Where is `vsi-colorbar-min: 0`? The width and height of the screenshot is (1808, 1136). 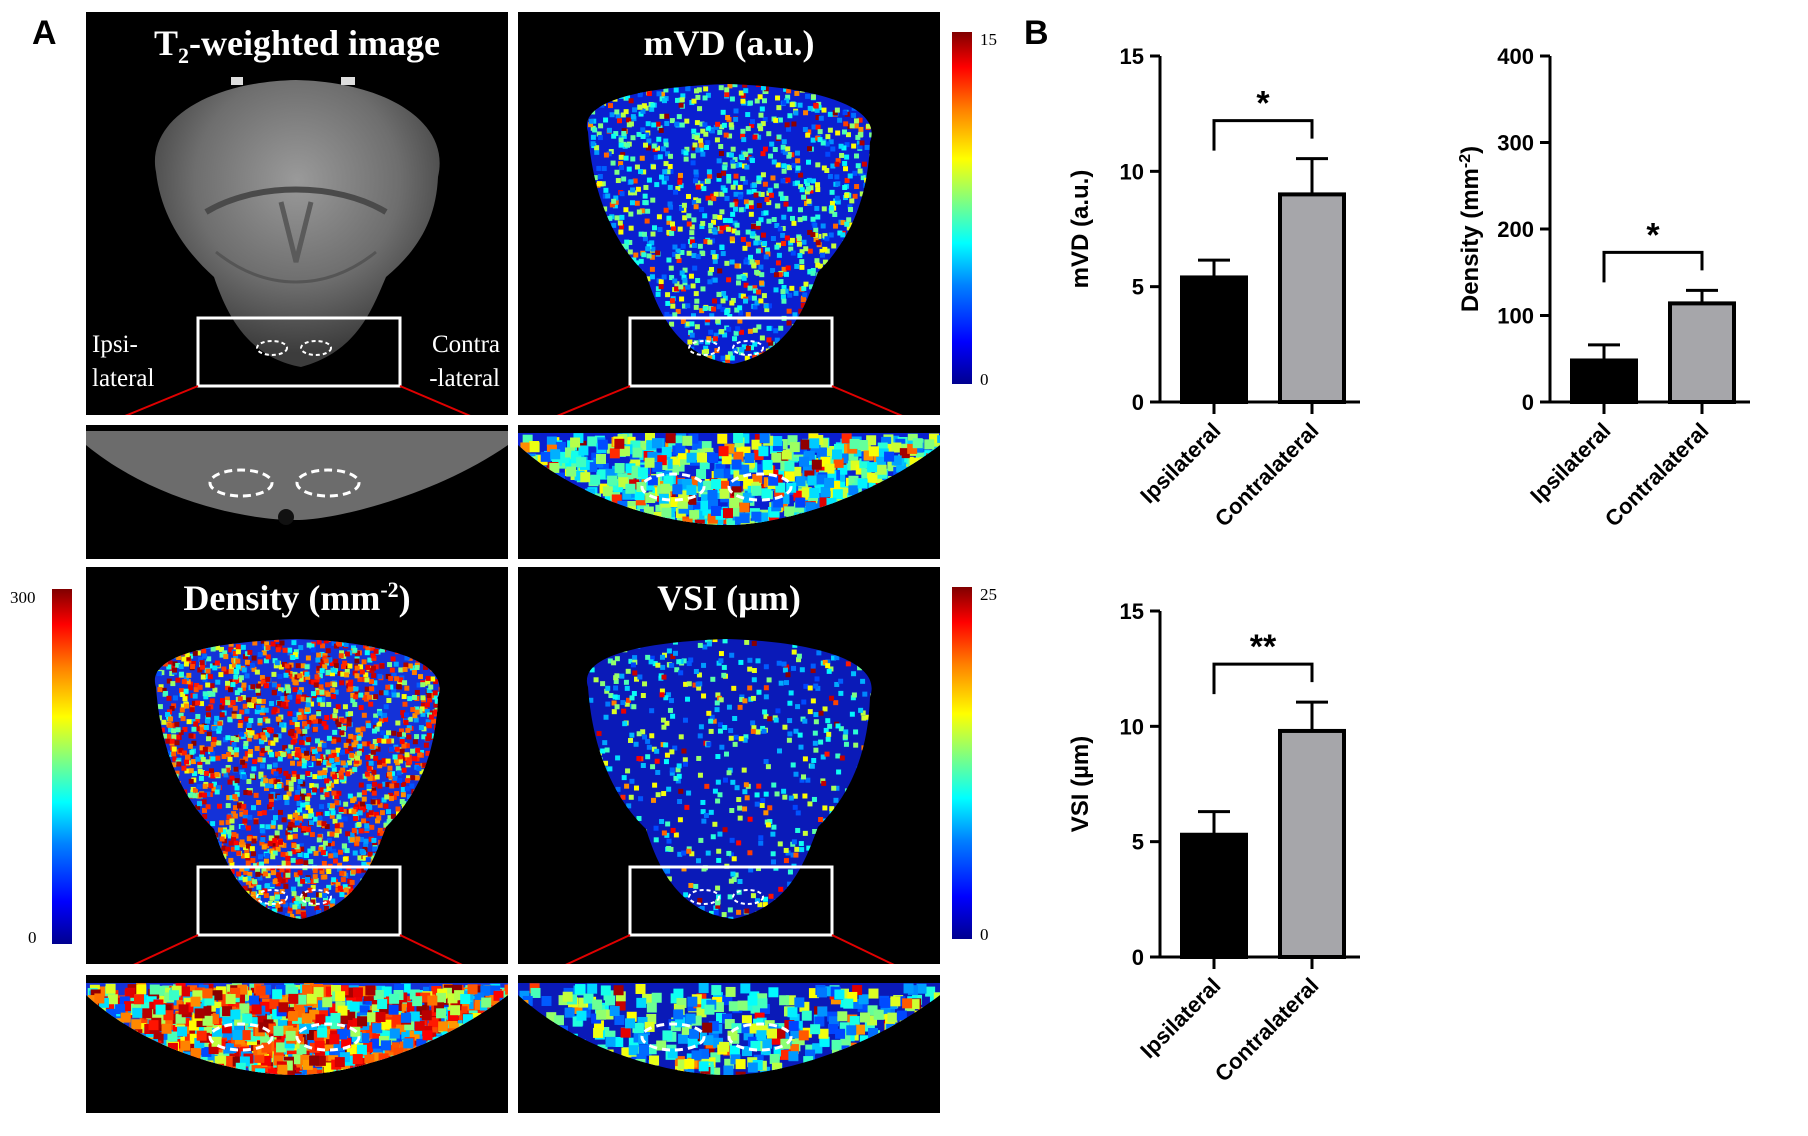 vsi-colorbar-min: 0 is located at coordinates (984, 934).